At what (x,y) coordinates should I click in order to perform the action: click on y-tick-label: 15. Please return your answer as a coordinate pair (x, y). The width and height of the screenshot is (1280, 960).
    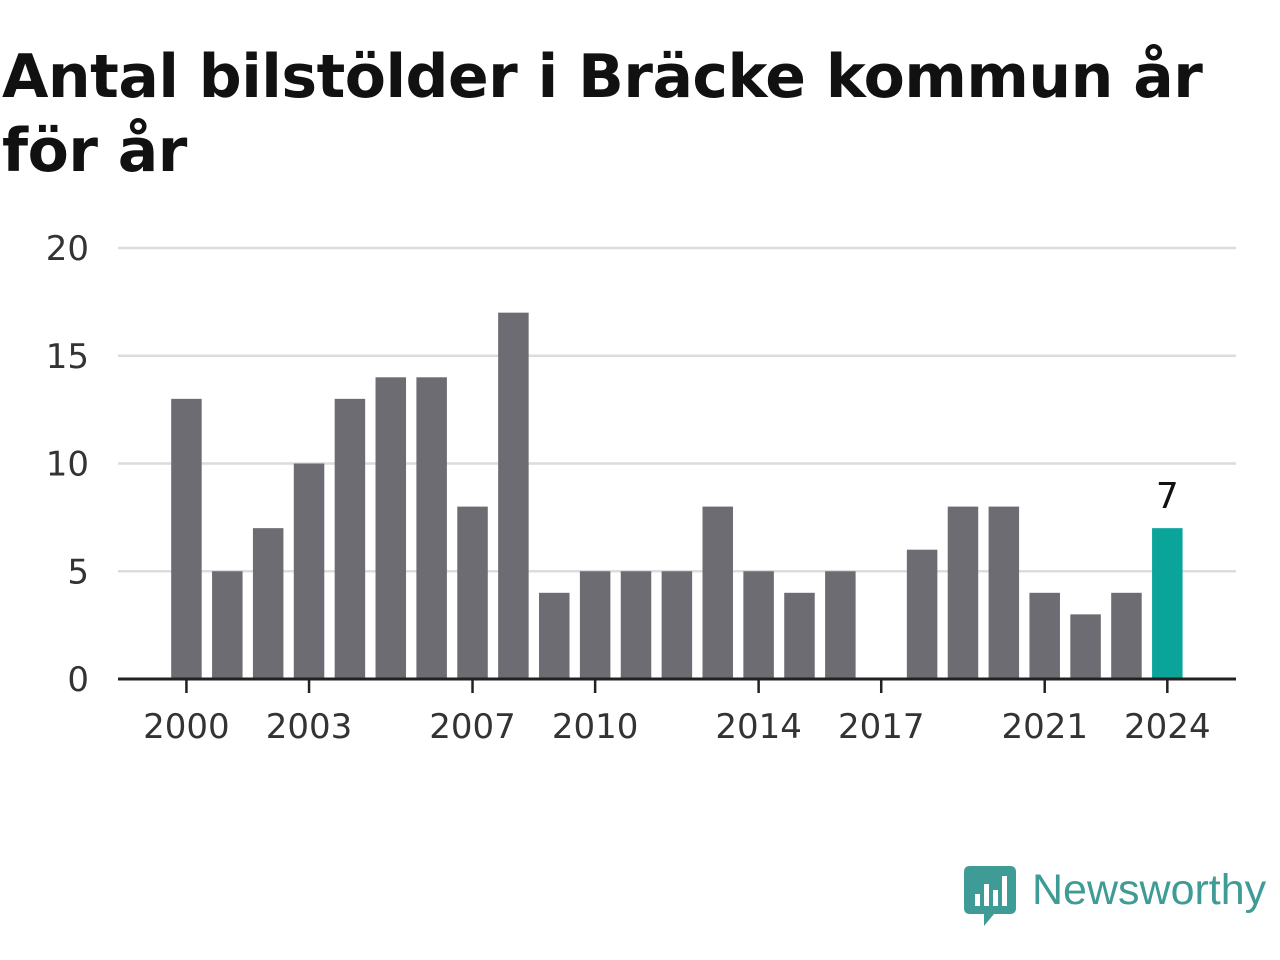
    Looking at the image, I should click on (67, 357).